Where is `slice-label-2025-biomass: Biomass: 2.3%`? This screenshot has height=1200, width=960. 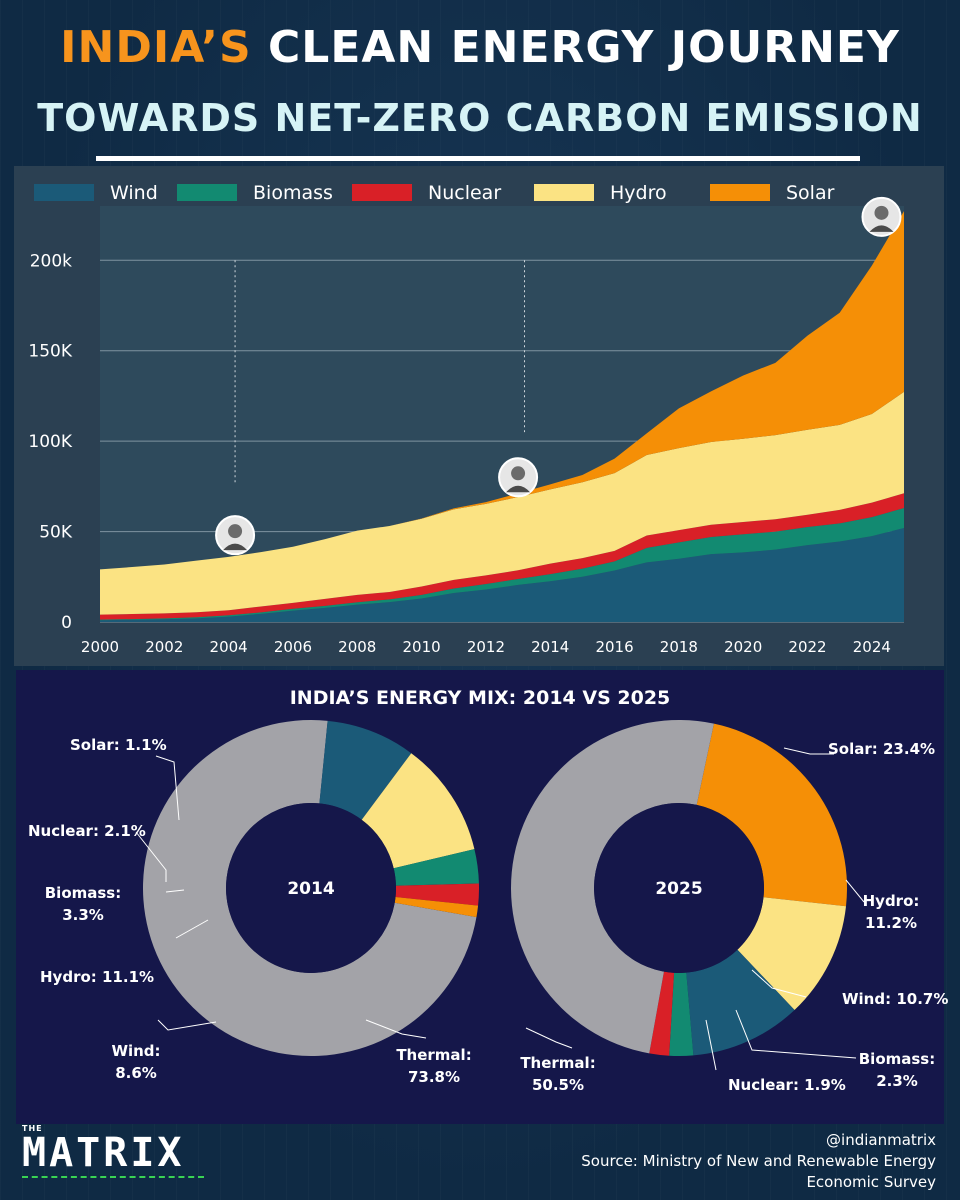 slice-label-2025-biomass: Biomass: 2.3% is located at coordinates (897, 1070).